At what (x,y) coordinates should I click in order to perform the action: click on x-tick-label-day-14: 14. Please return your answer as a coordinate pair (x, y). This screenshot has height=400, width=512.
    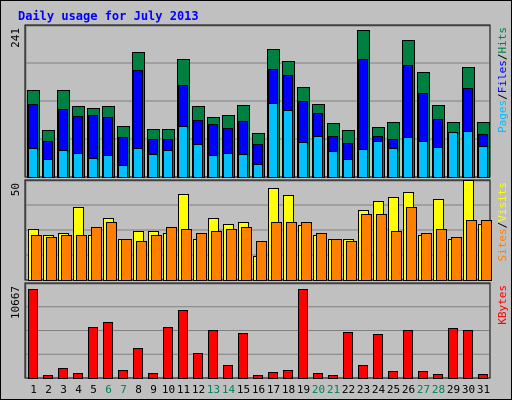
    Looking at the image, I should click on (229, 389).